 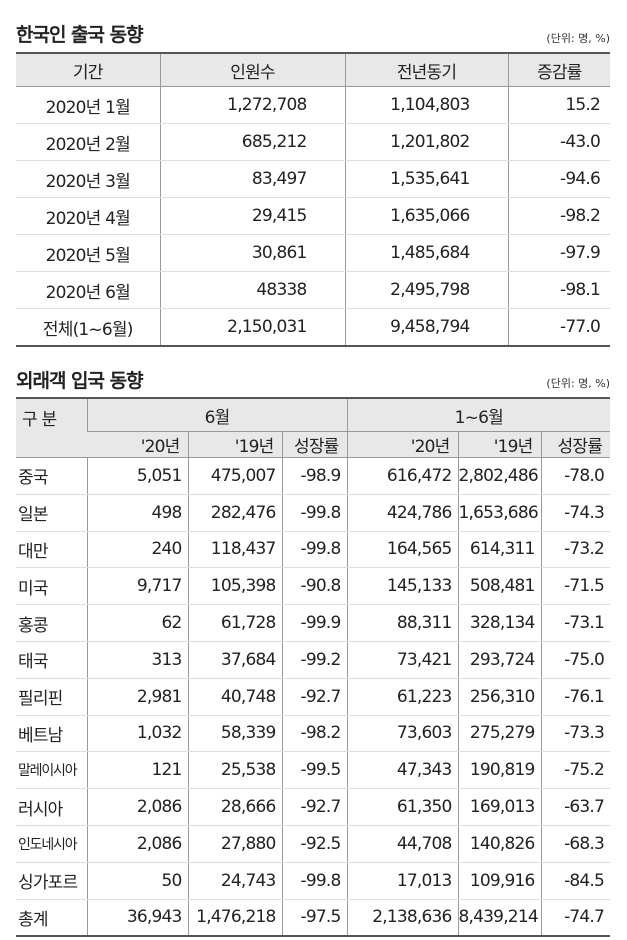 What do you see at coordinates (137, 844) in the screenshot?
I see `table-cell: 2,086` at bounding box center [137, 844].